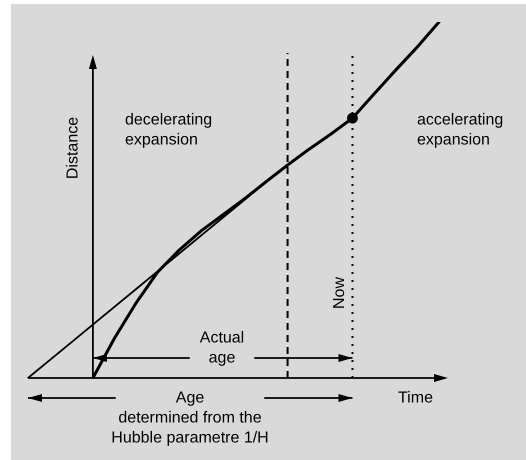  I want to click on annotation: Actual age, so click(222, 347).